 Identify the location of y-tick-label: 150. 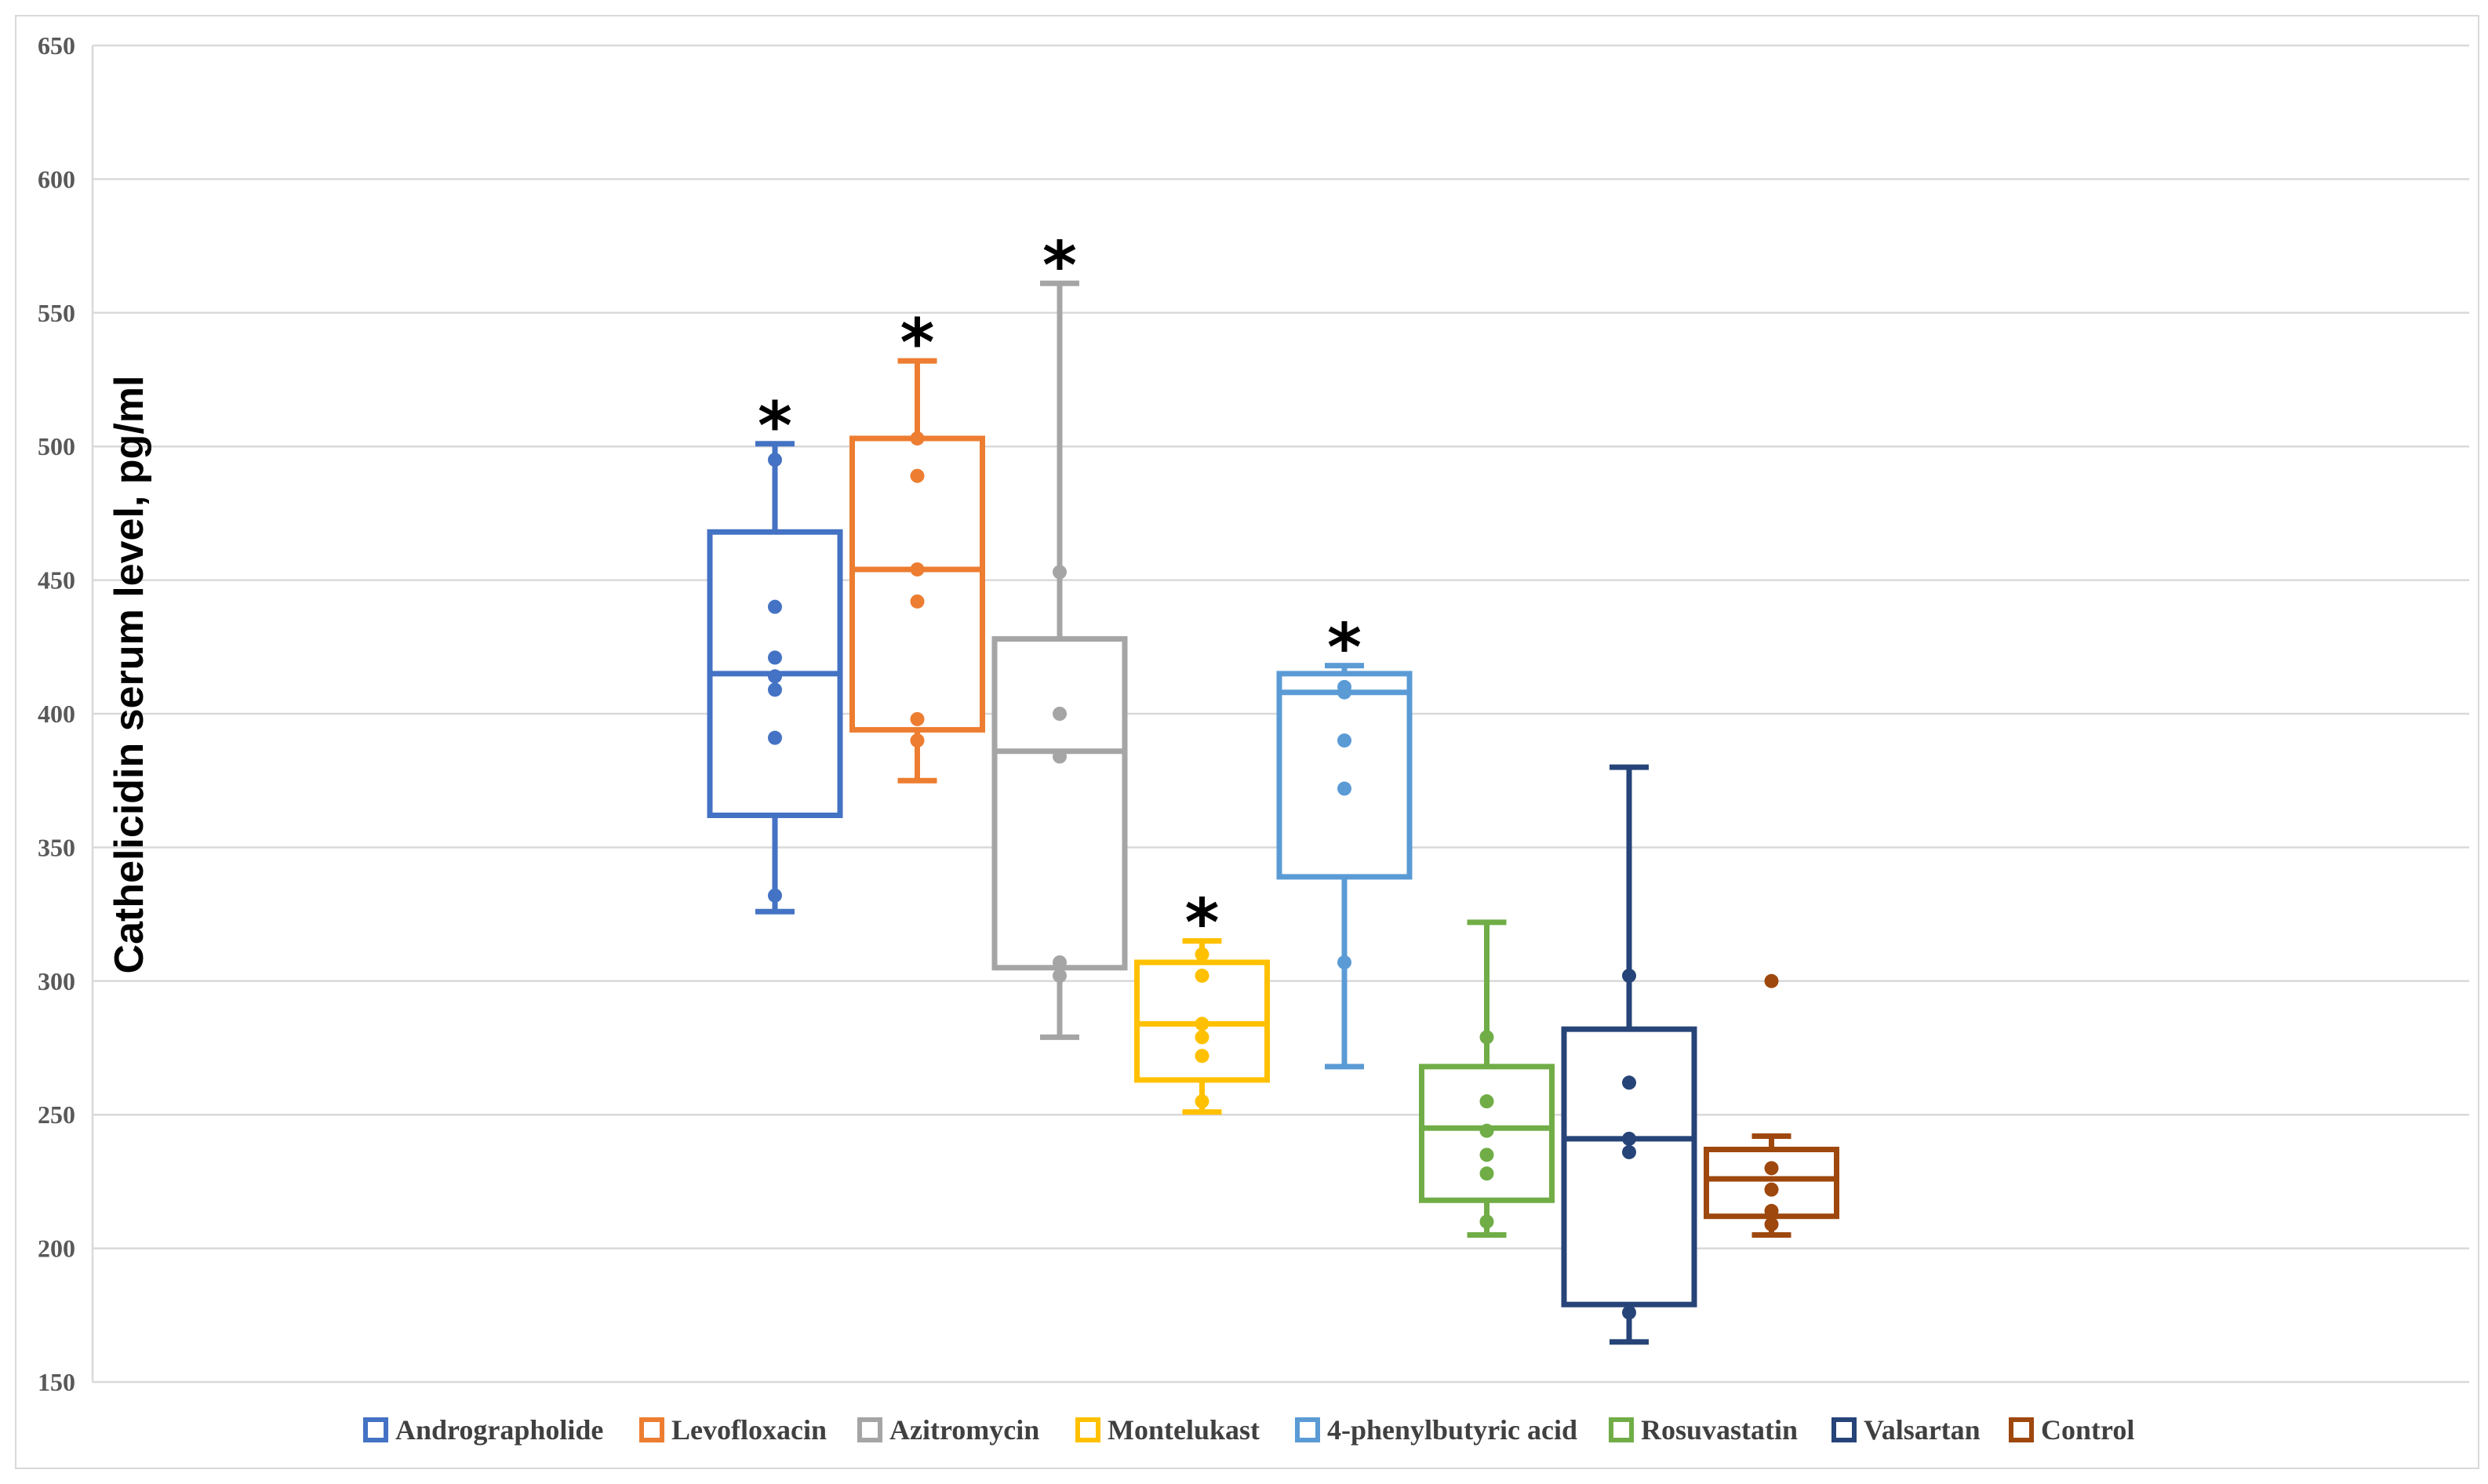
(56, 1382).